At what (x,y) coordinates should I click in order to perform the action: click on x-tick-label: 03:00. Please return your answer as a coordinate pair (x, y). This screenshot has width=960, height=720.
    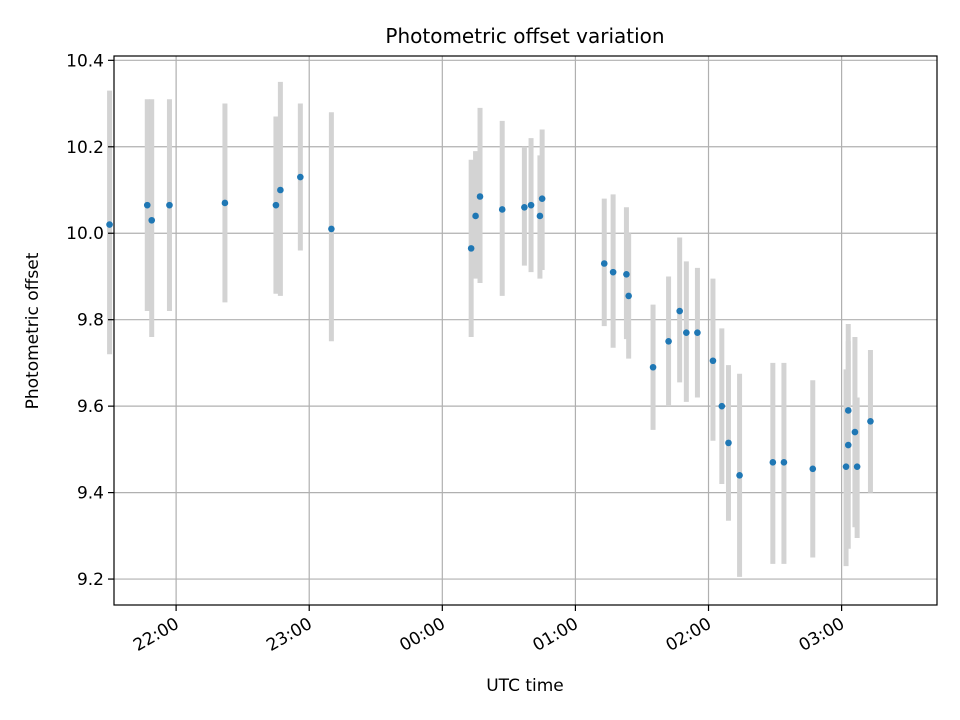
    Looking at the image, I should click on (822, 635).